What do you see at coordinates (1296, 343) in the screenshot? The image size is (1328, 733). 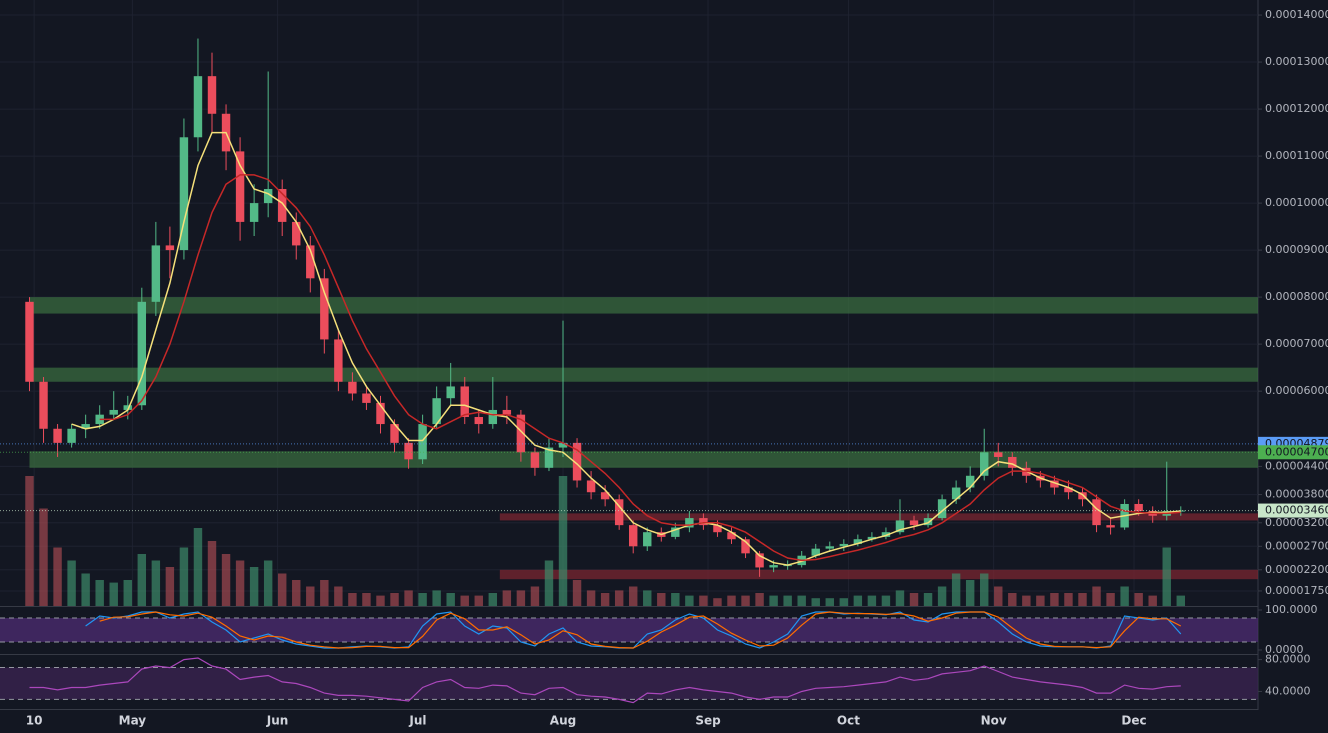 I see `y-tick-label: 0.00007000` at bounding box center [1296, 343].